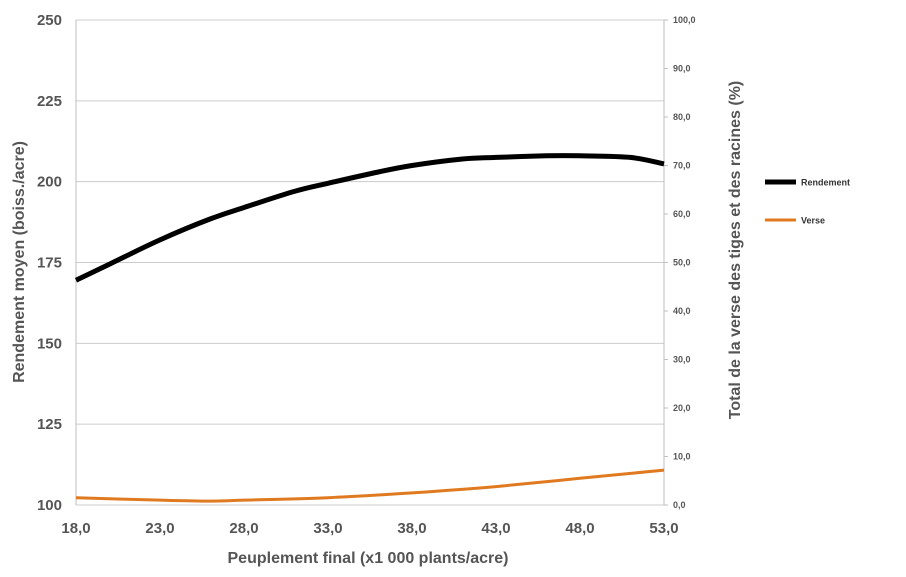  What do you see at coordinates (369, 218) in the screenshot?
I see `series-line-rendement` at bounding box center [369, 218].